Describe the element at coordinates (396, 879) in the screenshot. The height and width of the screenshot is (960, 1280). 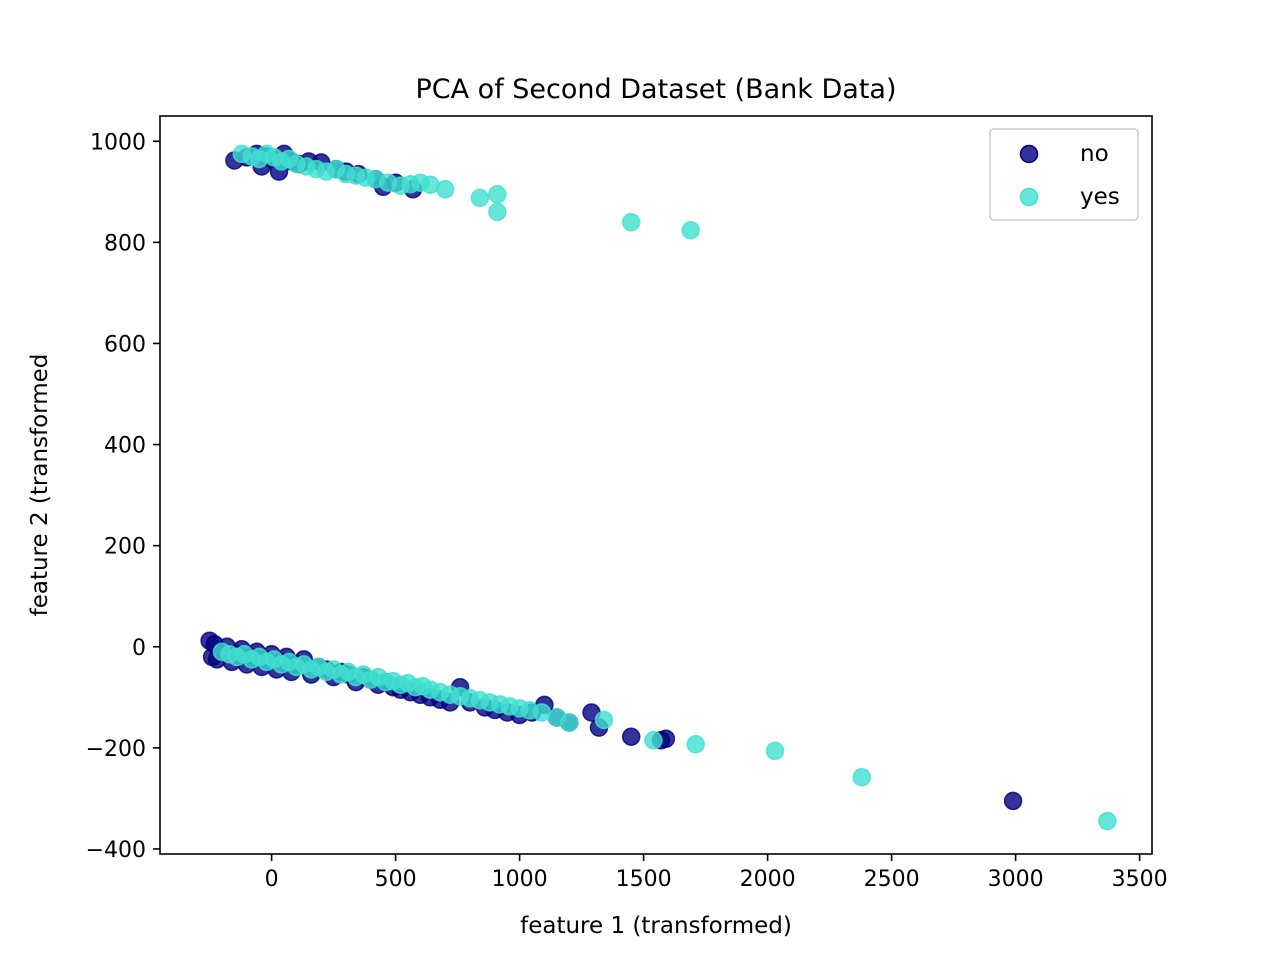
I see `x-tick-label-500: 500` at that location.